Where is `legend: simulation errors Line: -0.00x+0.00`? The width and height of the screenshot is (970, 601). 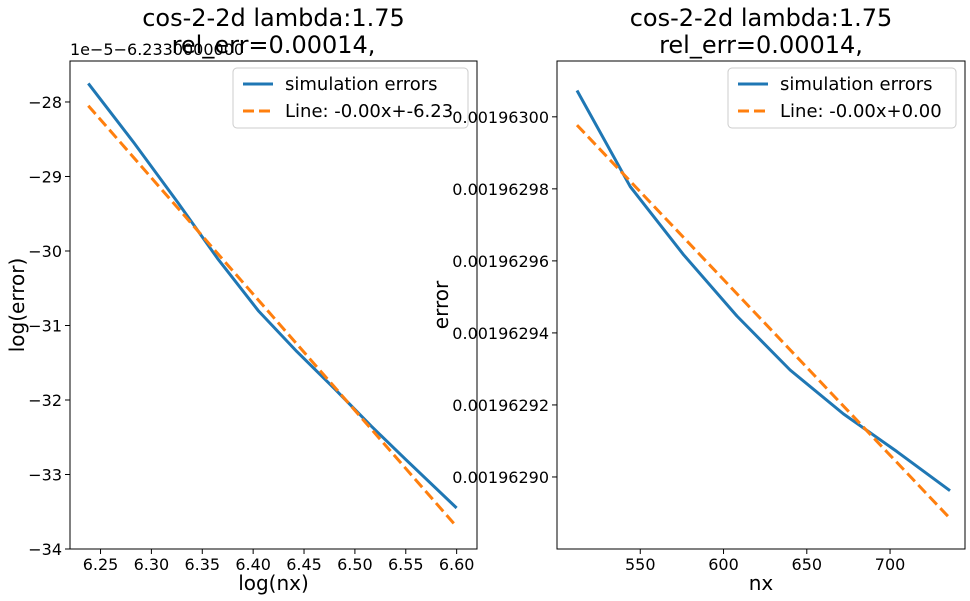
legend: simulation errors Line: -0.00x+0.00 is located at coordinates (842, 98).